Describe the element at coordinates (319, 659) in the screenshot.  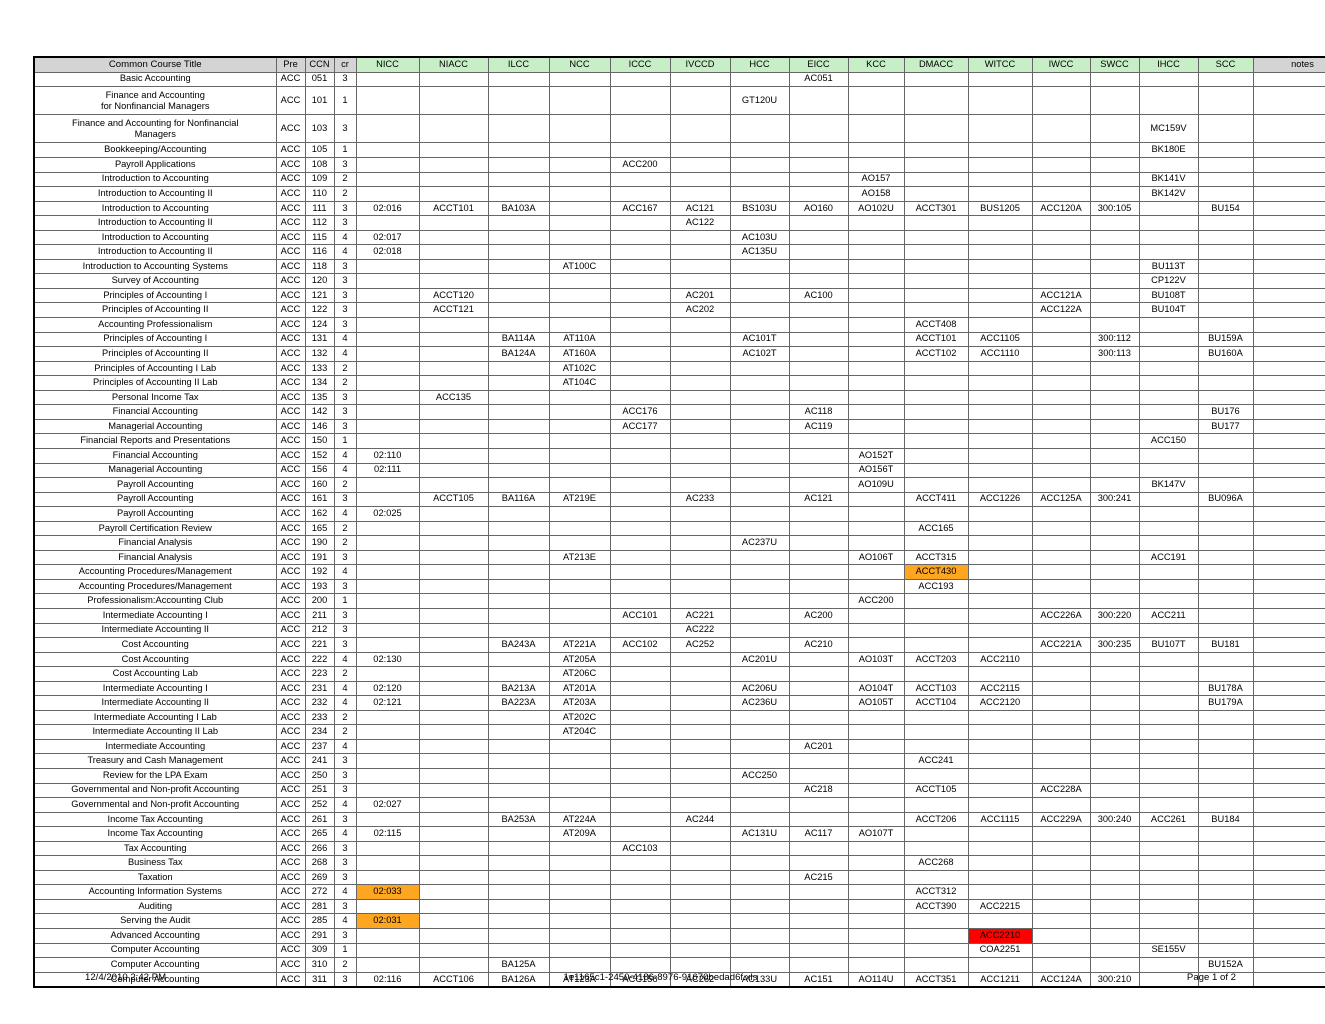
I see `course-ccn-cell: 222` at that location.